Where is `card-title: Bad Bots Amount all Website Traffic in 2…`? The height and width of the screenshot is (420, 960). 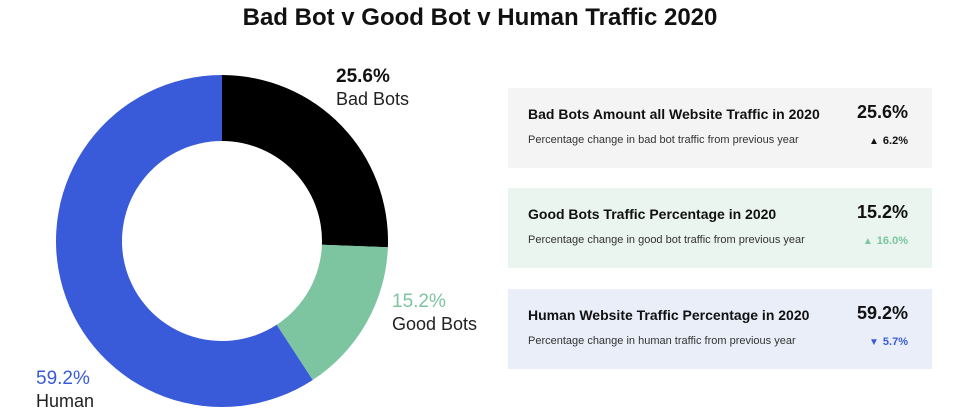
card-title: Bad Bots Amount all Website Traffic in 2… is located at coordinates (674, 114).